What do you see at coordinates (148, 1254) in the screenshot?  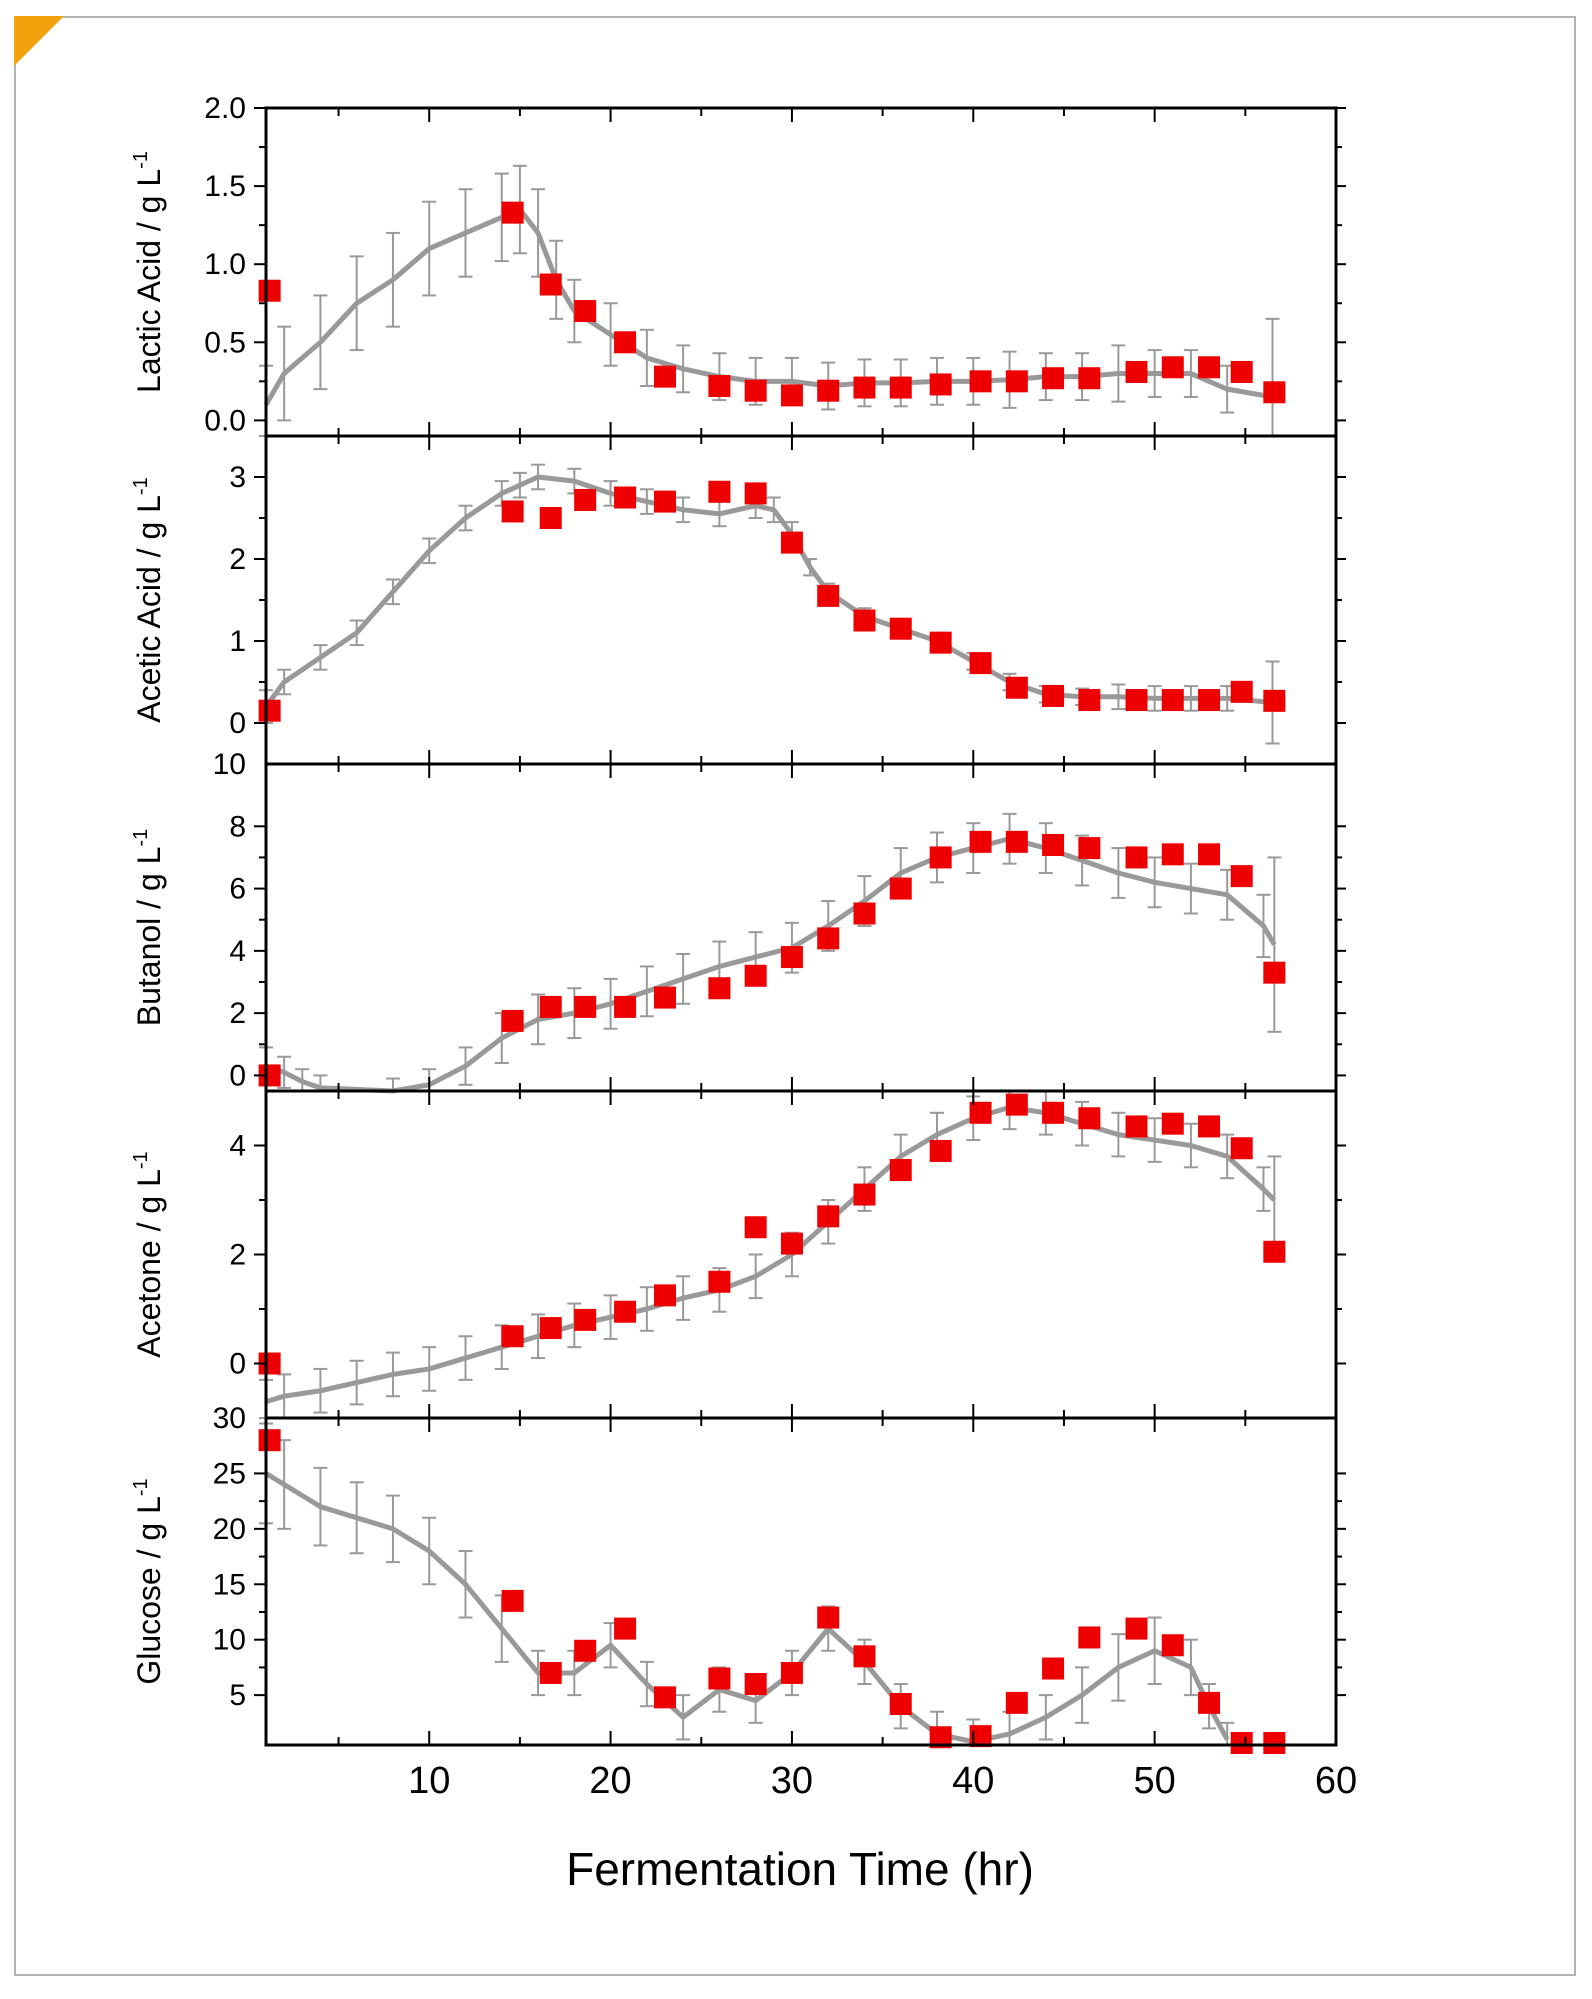 I see `y-axis-label: Acetone / g L-1` at bounding box center [148, 1254].